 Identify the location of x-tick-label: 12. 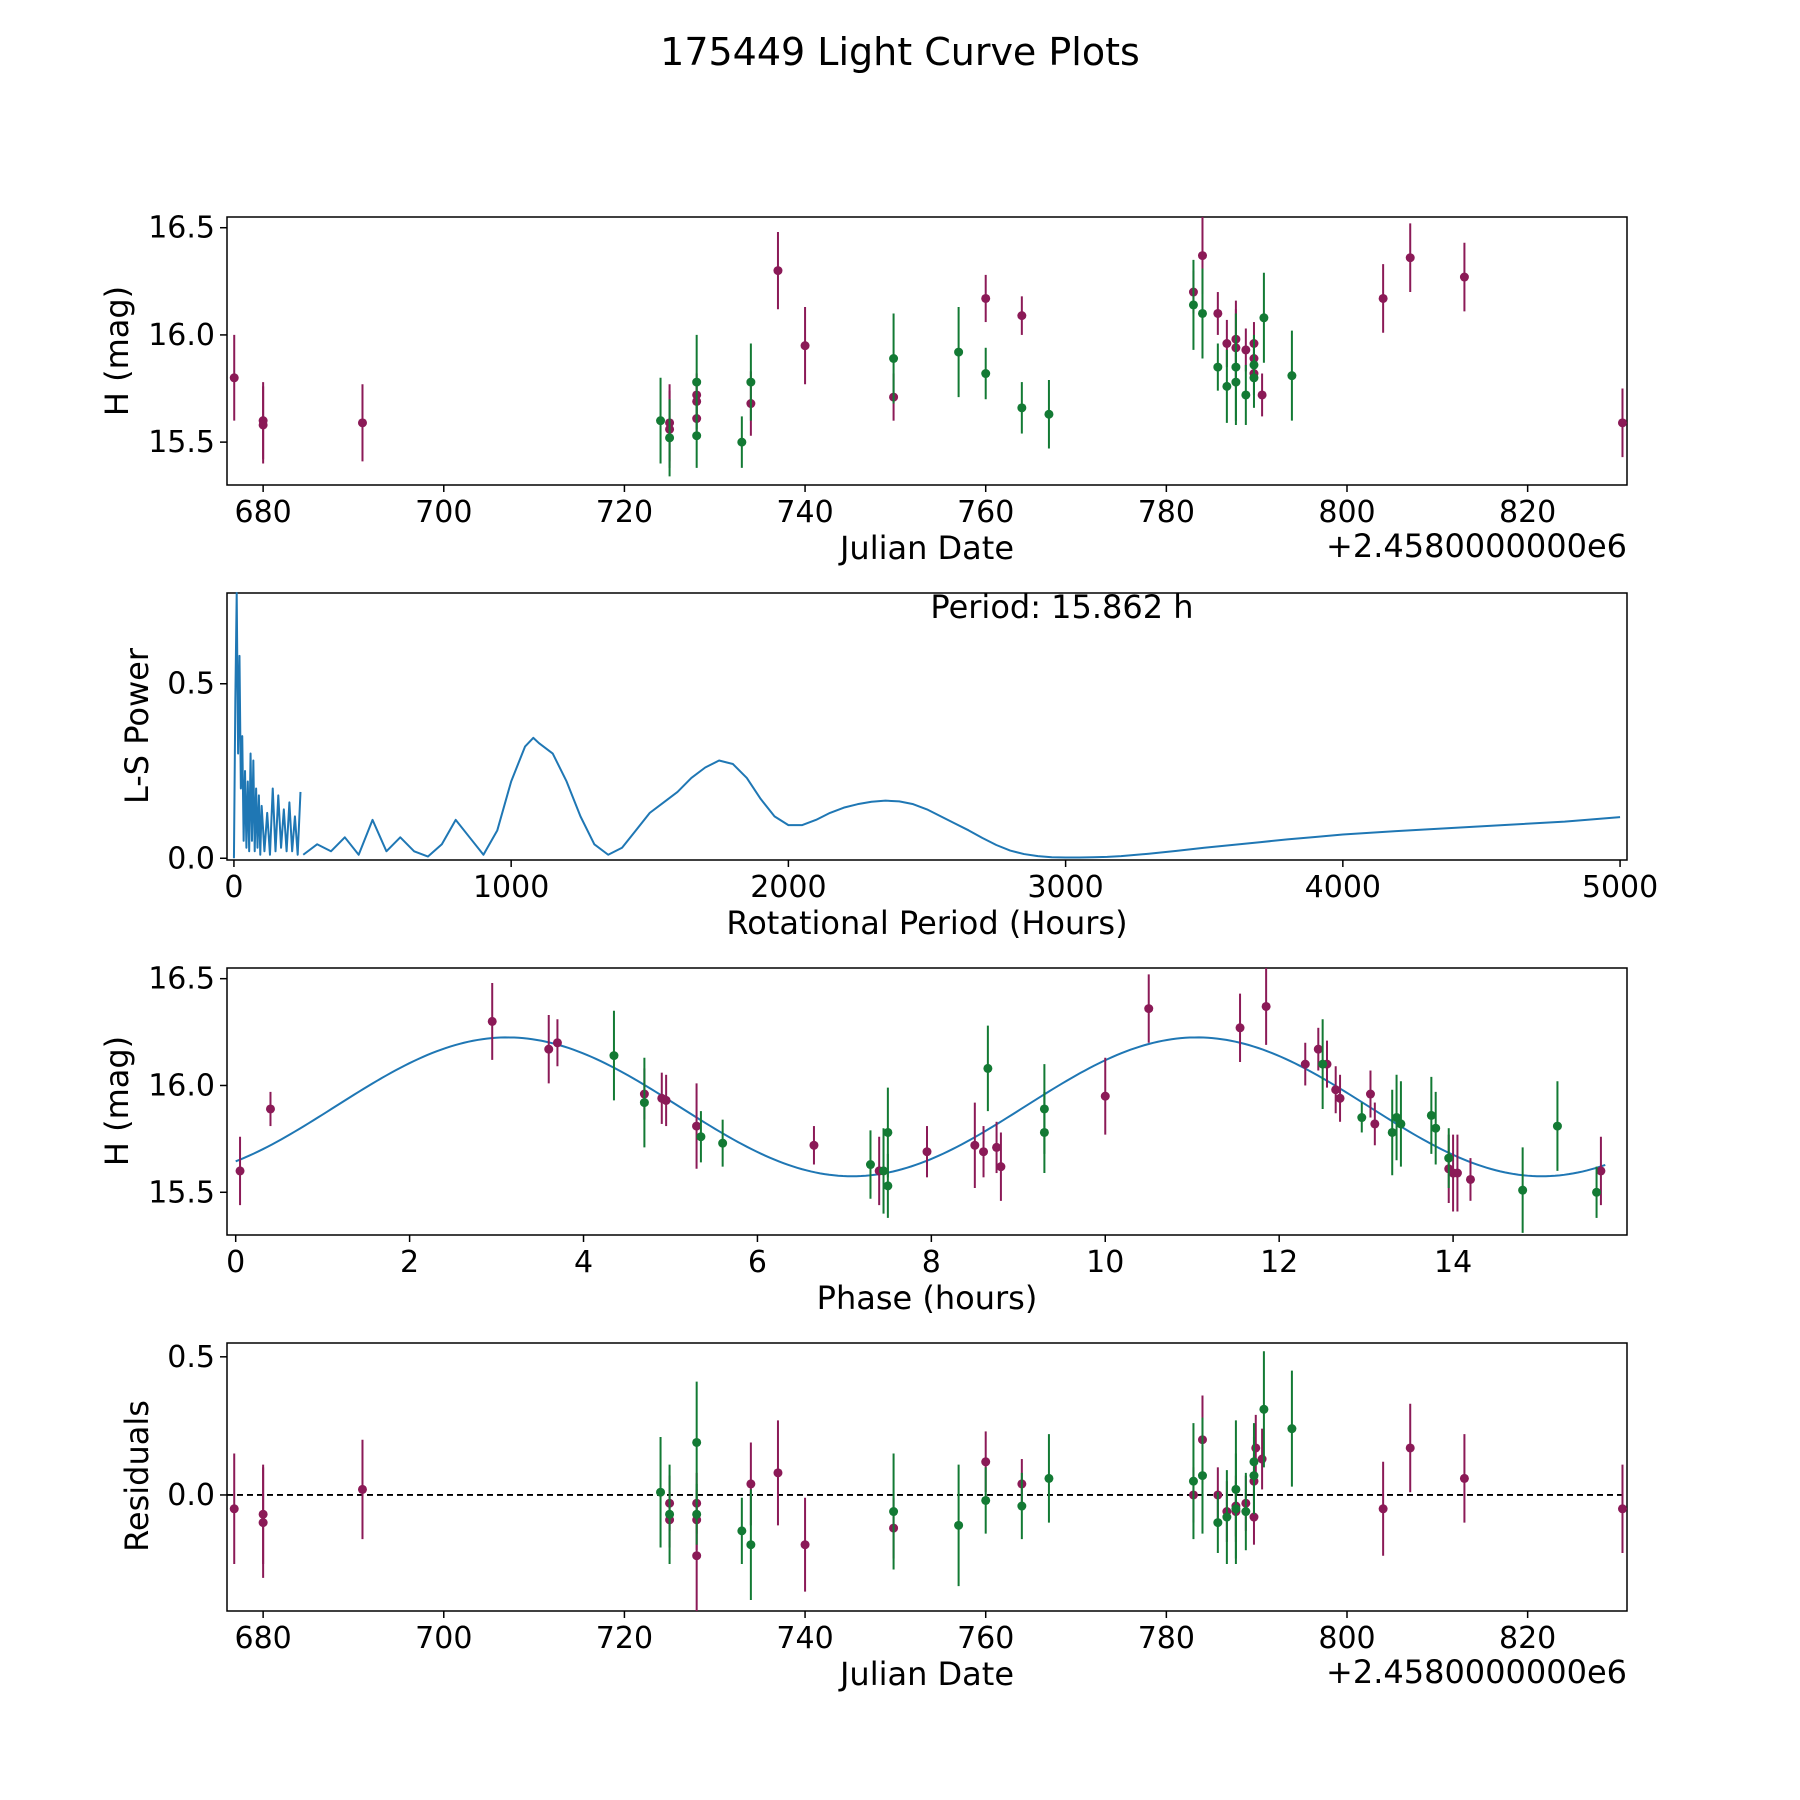
(1279, 1262).